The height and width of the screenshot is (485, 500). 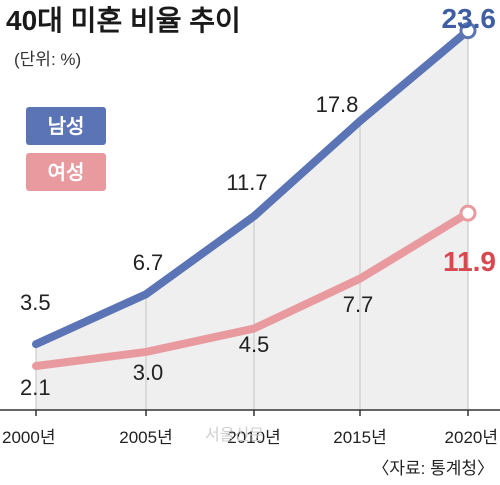 What do you see at coordinates (28, 437) in the screenshot?
I see `x-tick-label: 2000년` at bounding box center [28, 437].